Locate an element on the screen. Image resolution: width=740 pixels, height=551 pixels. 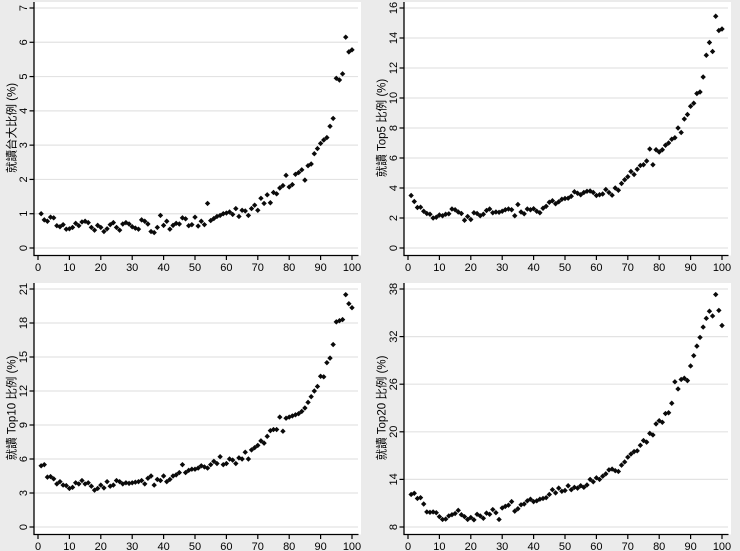
svg-text: 就讀 Top5 比例 (%) is located at coordinates (382, 128).